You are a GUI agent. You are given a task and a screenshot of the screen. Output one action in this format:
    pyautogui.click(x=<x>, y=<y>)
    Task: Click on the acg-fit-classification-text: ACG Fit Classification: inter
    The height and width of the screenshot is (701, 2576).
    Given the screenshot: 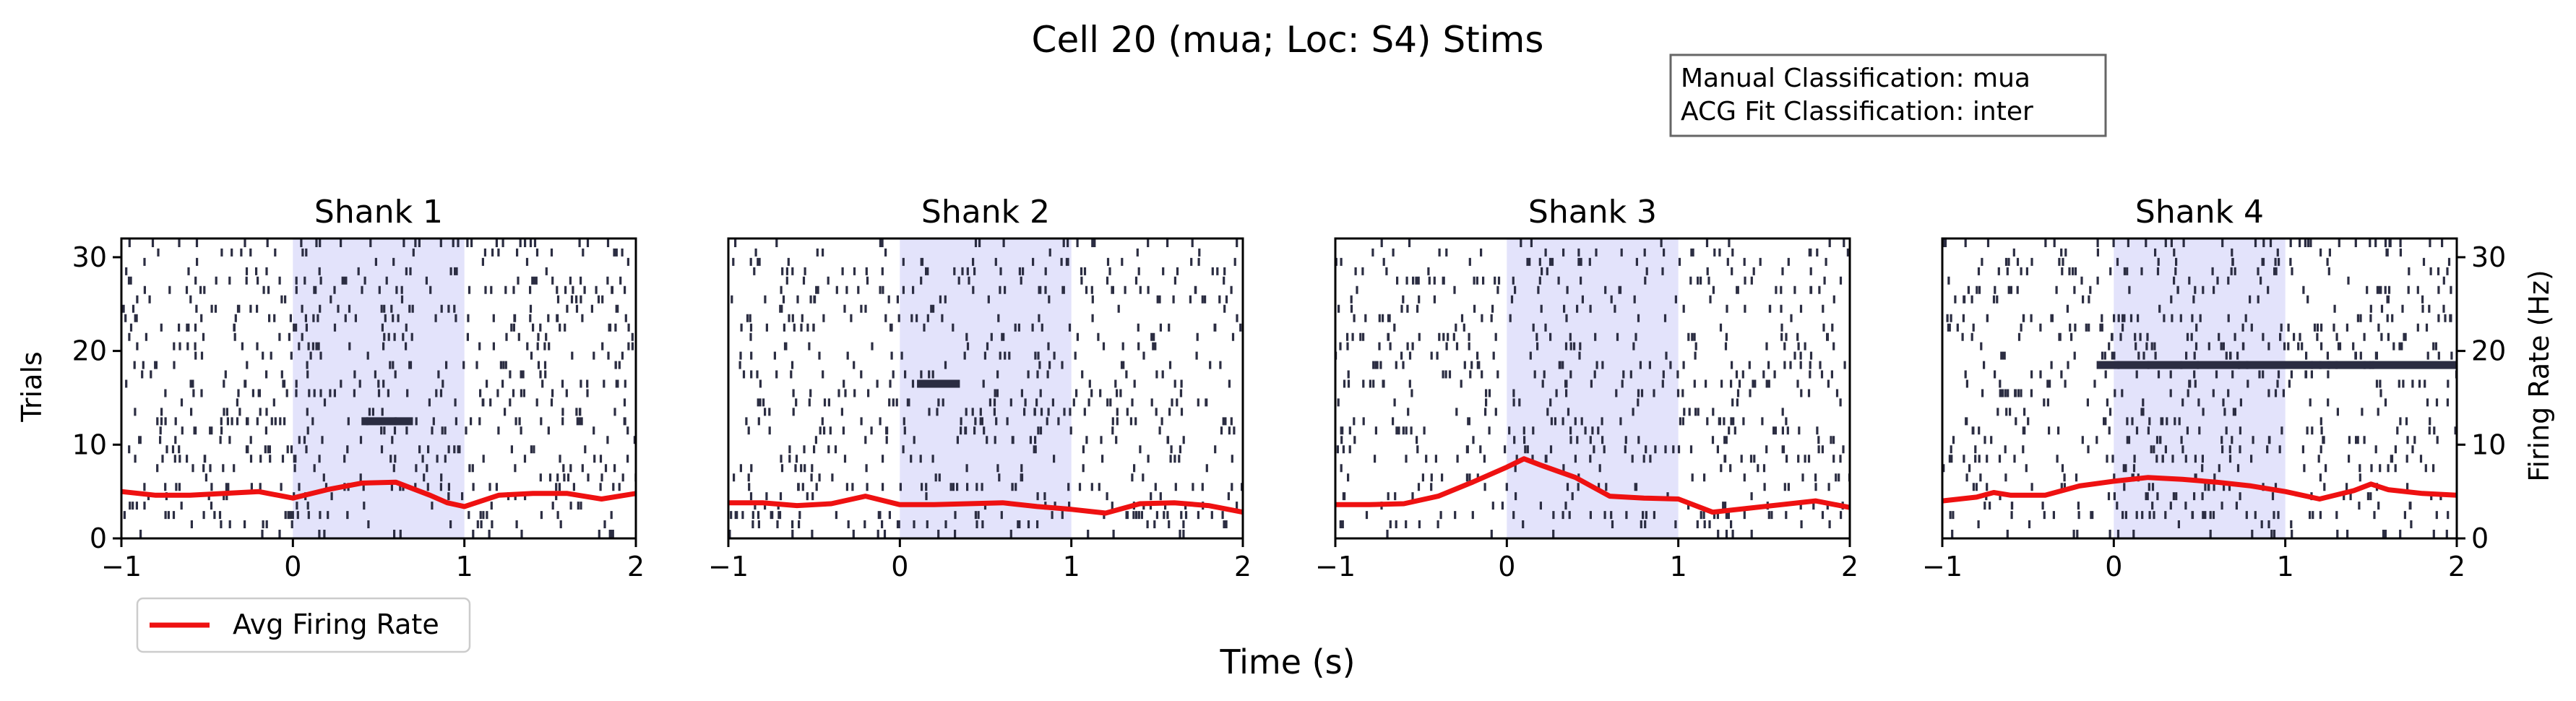 What is the action you would take?
    pyautogui.click(x=1857, y=111)
    